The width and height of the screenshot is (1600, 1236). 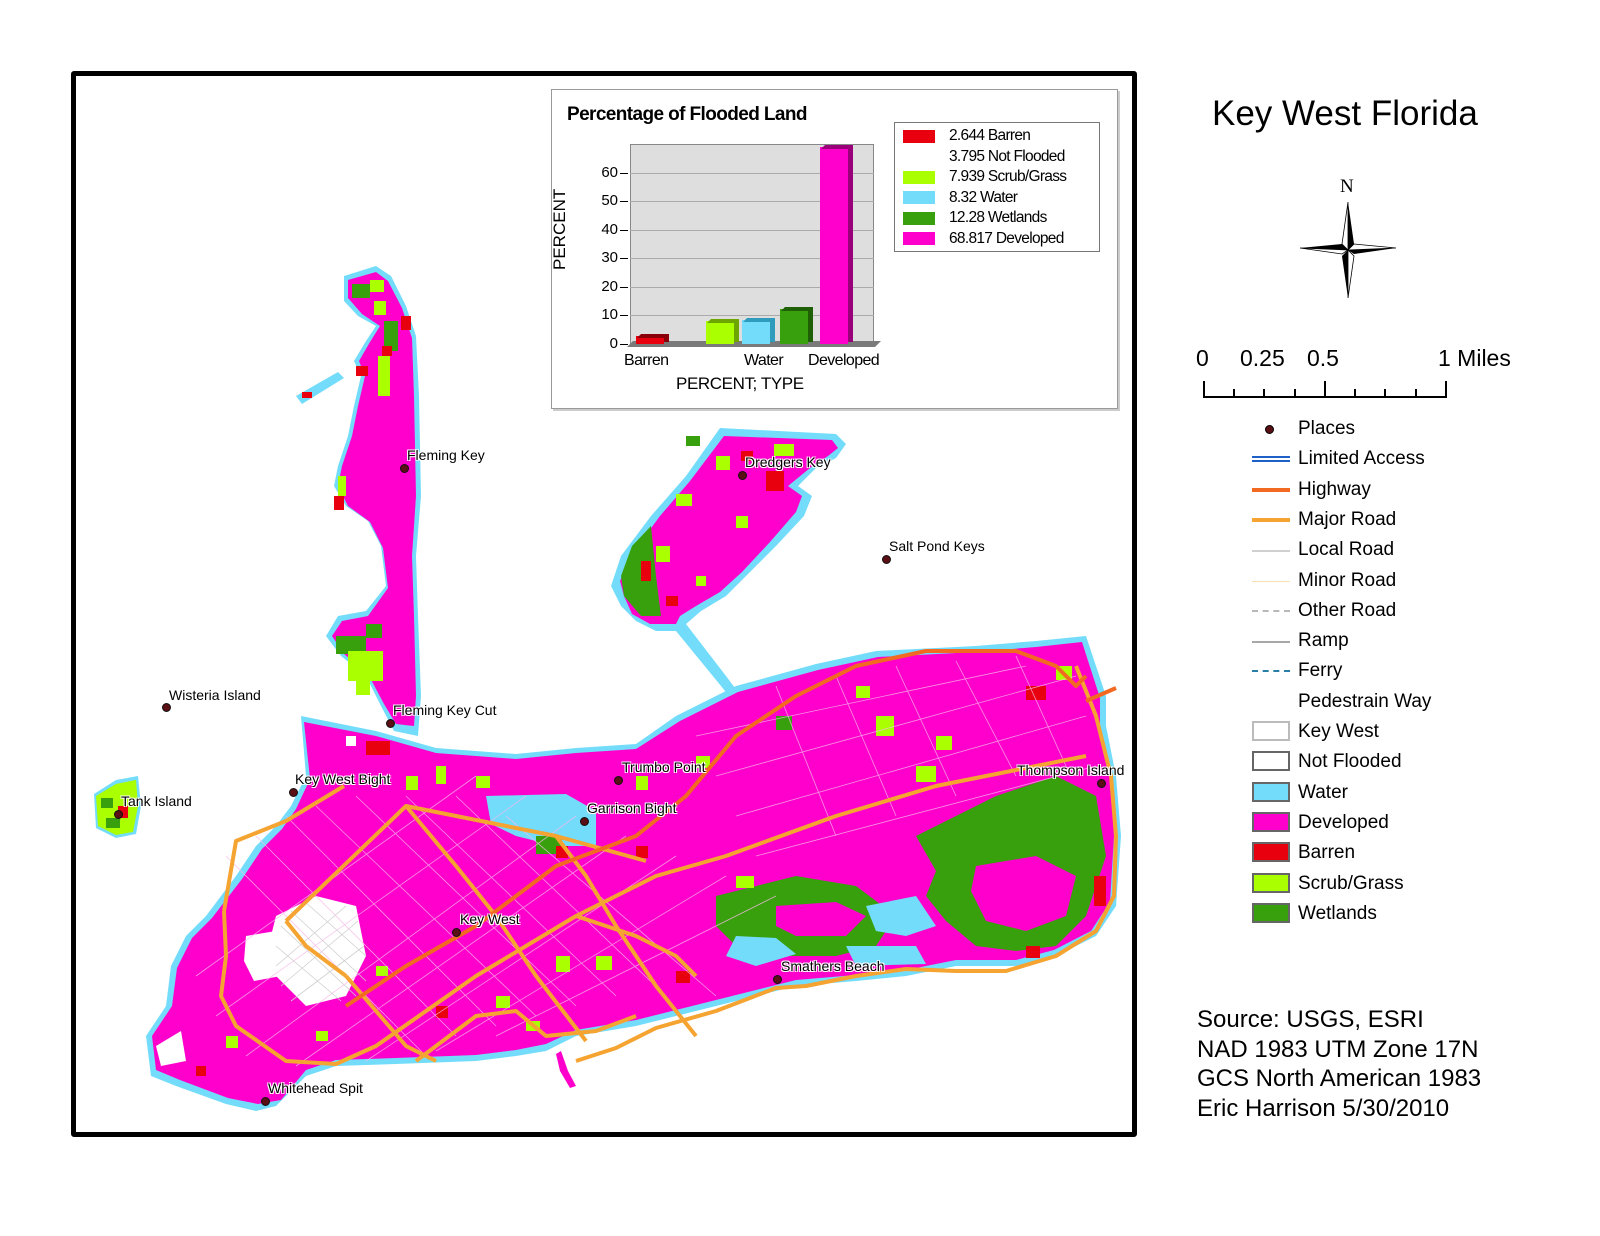 I want to click on chart-title: Percentage of Flooded Land, so click(x=687, y=114).